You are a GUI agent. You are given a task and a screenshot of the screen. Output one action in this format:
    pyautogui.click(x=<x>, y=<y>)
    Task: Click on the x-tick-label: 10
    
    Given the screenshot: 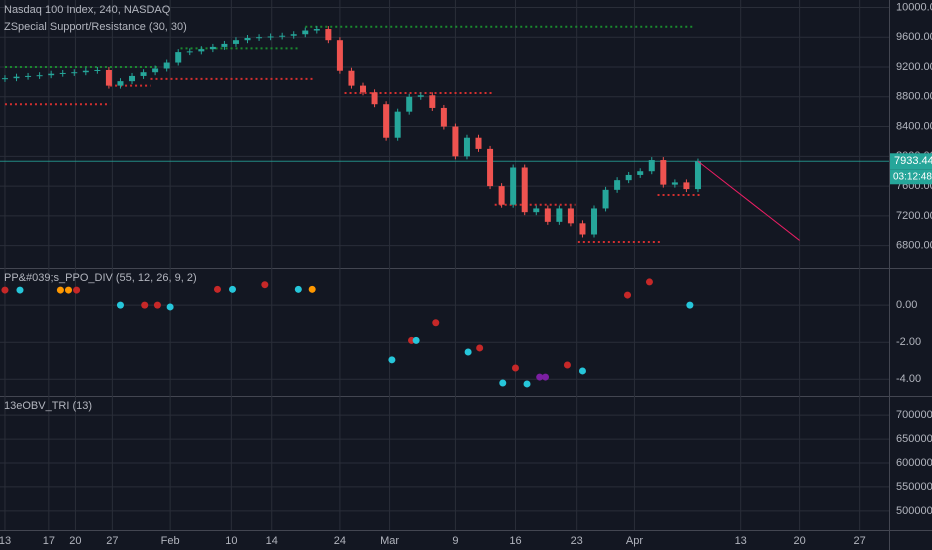 What is the action you would take?
    pyautogui.click(x=231, y=541)
    